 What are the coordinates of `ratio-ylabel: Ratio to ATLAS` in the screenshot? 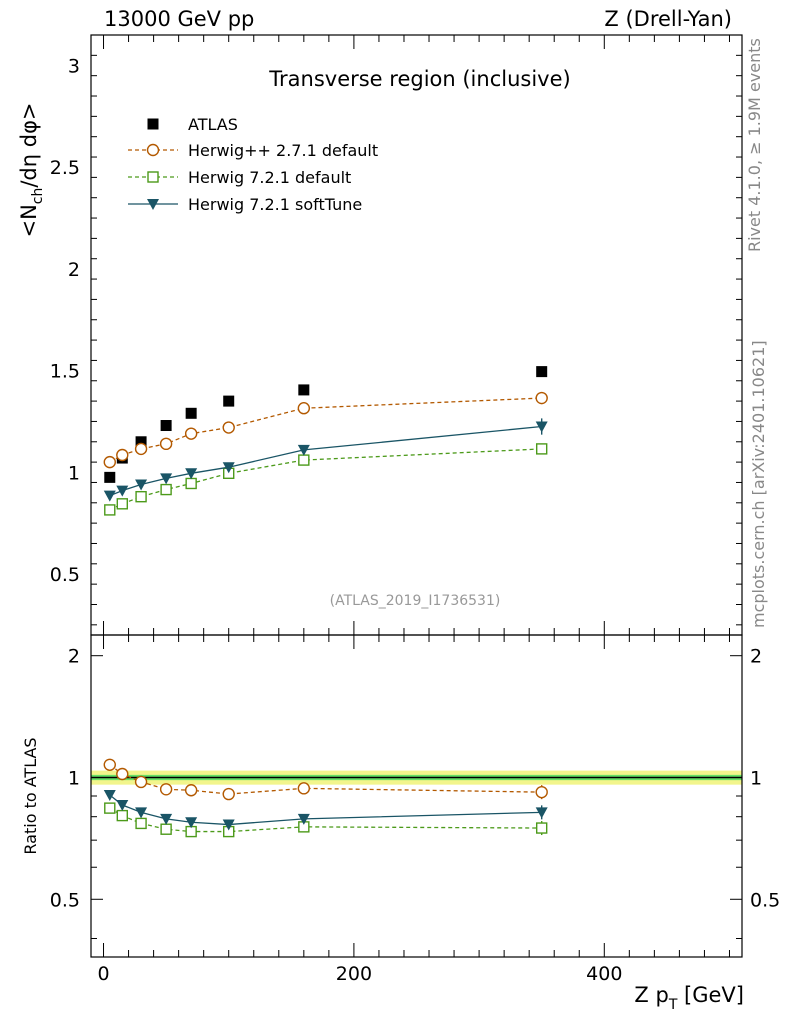 It's located at (30, 795).